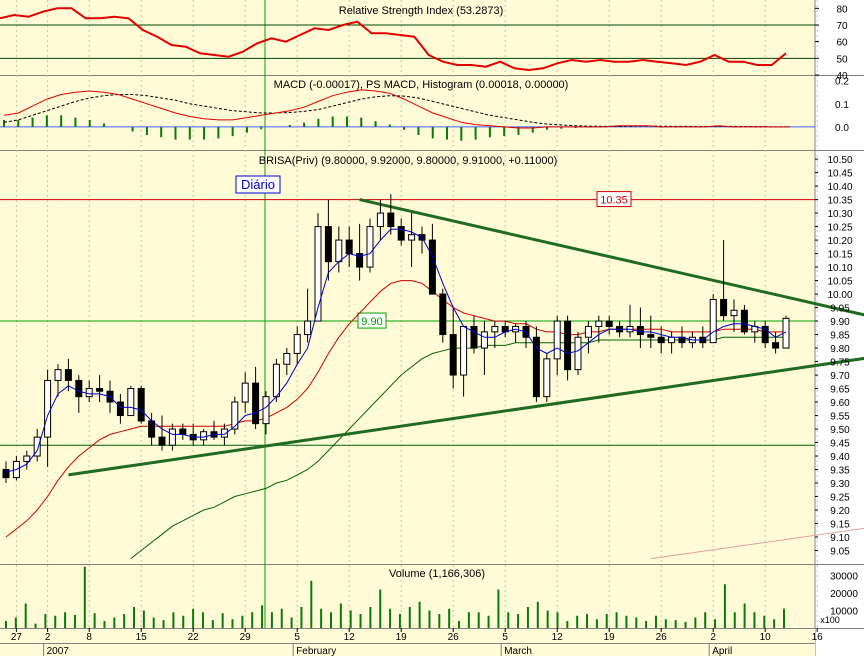  I want to click on period-label-text: Diário, so click(258, 184).